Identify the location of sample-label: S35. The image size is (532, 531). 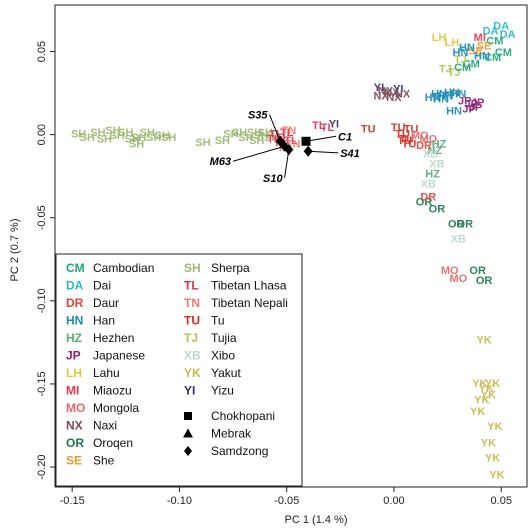
(258, 116).